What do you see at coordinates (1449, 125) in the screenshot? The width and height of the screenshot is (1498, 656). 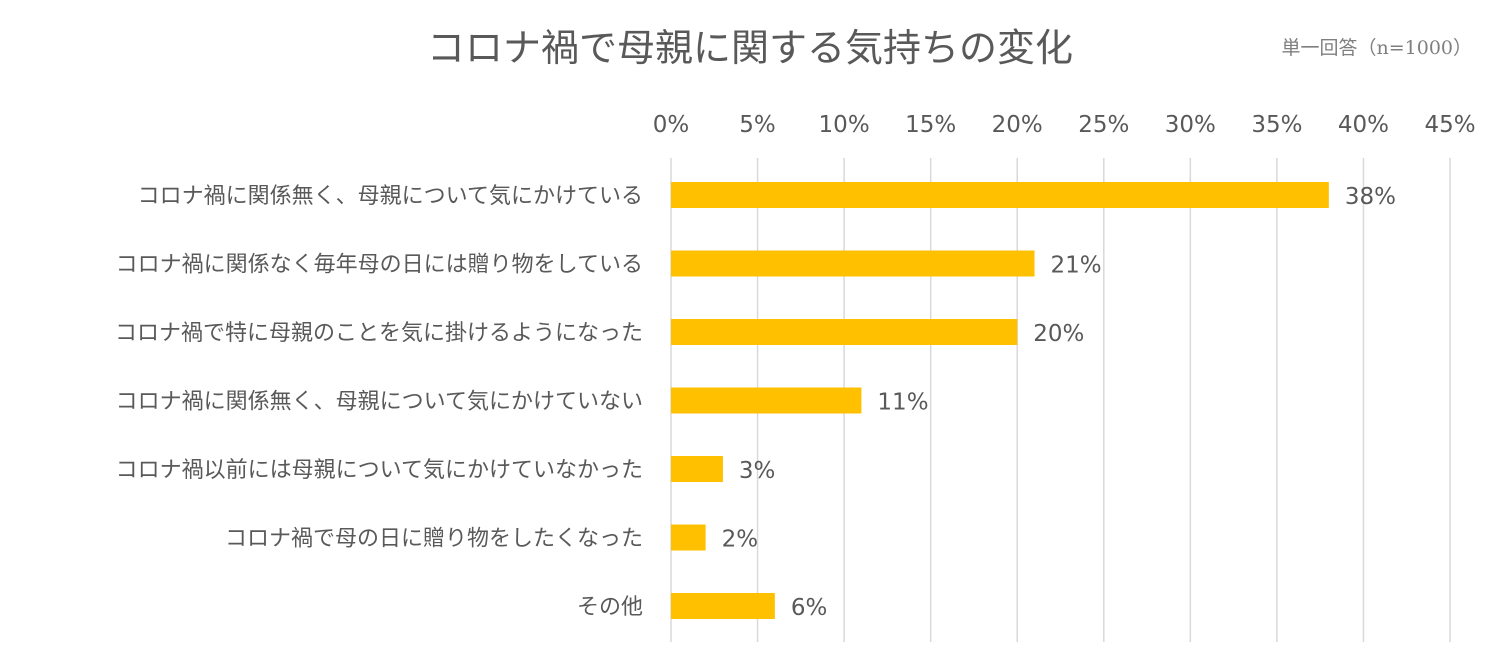 I see `x-tick-label: 45%` at bounding box center [1449, 125].